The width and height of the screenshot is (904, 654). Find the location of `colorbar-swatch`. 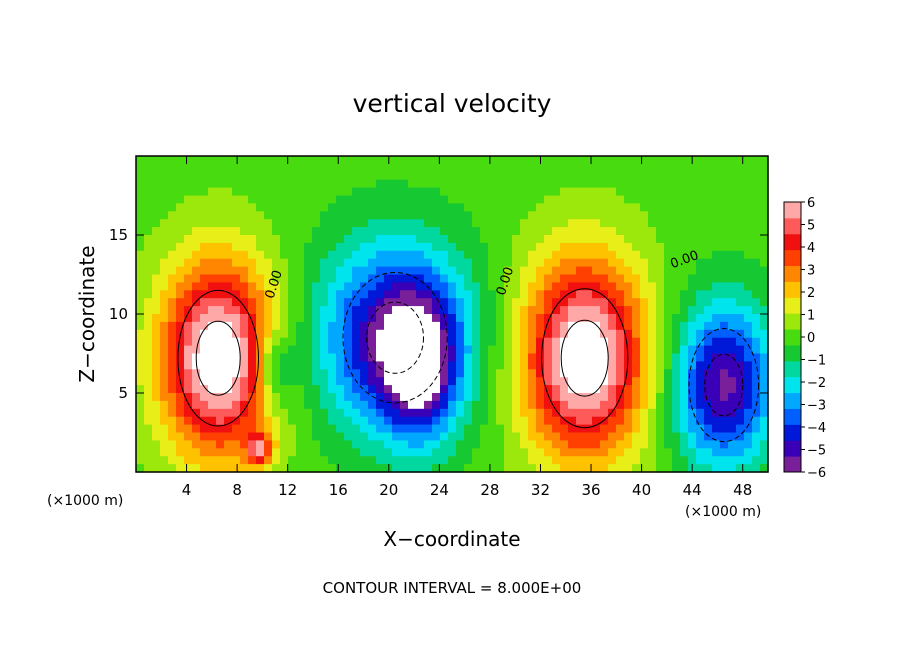

colorbar-swatch is located at coordinates (792, 242).